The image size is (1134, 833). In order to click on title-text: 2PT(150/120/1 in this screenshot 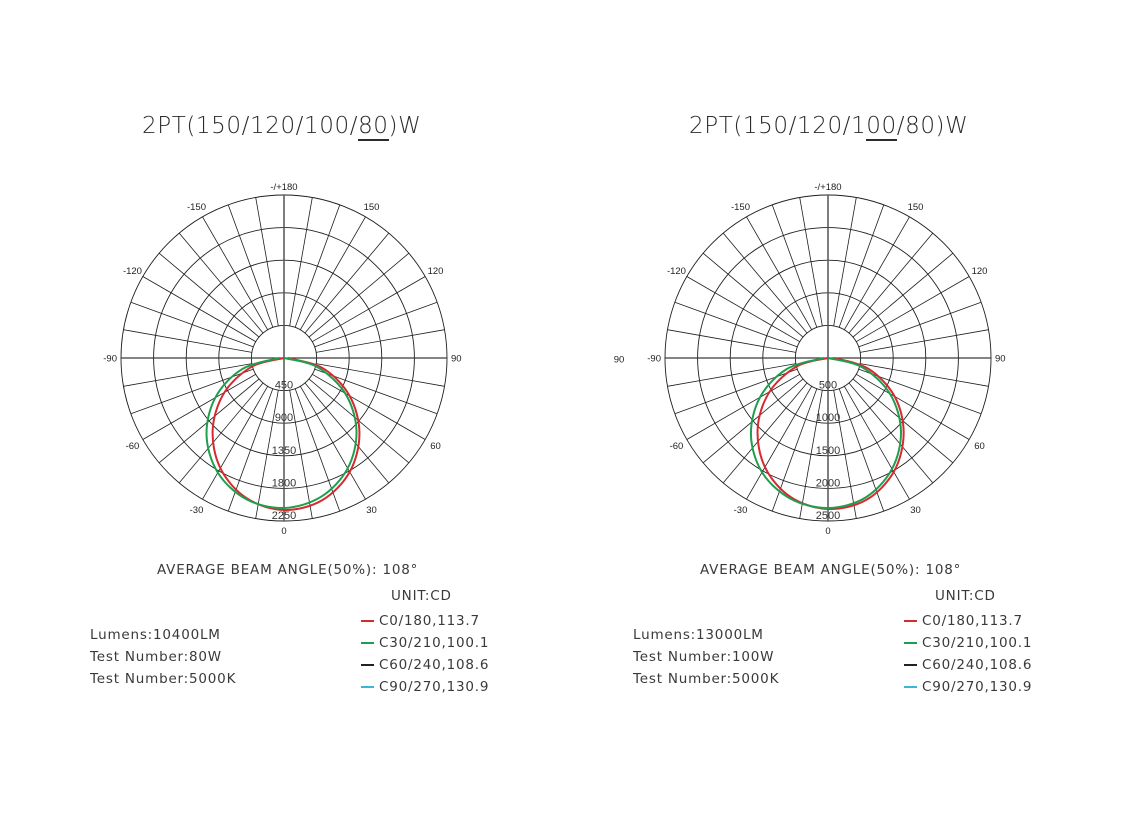, I will do `click(778, 126)`.